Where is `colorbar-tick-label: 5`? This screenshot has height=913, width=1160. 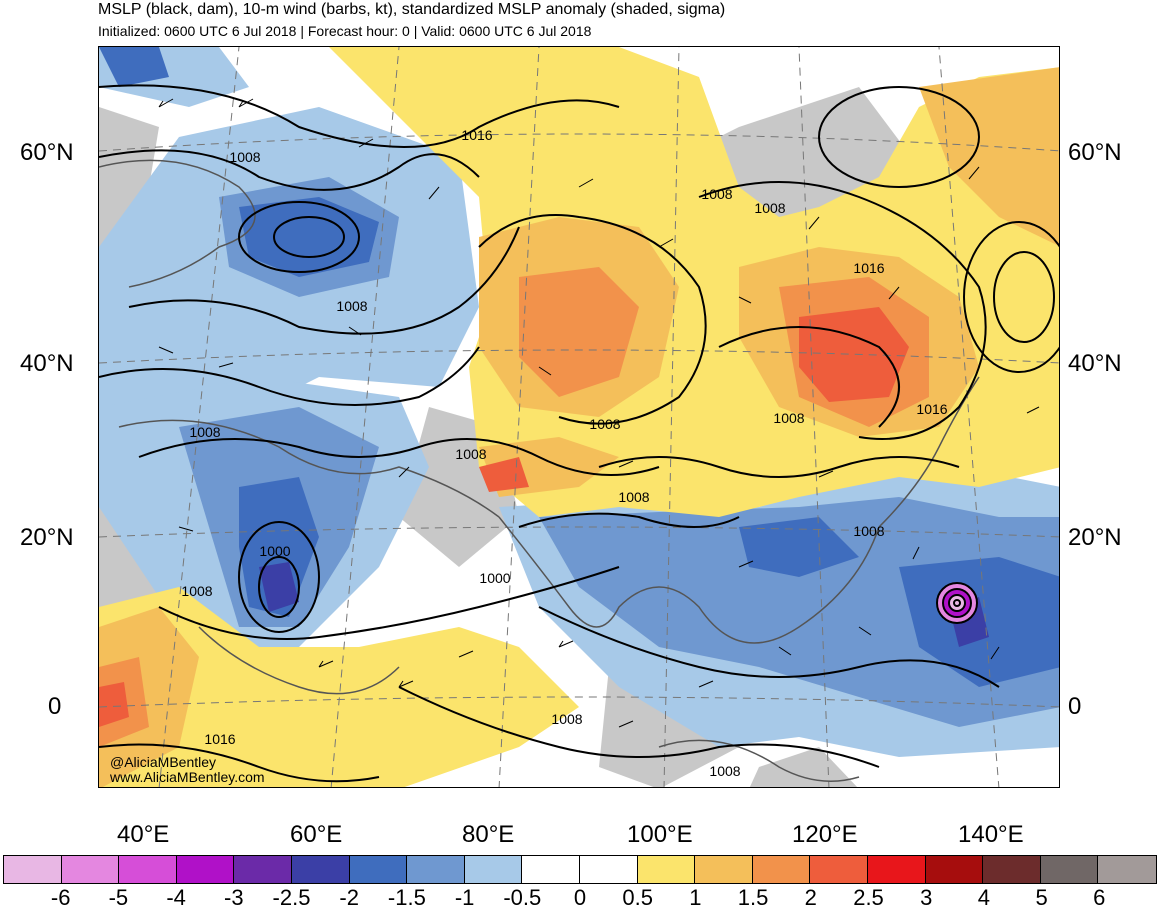 colorbar-tick-label: 5 is located at coordinates (1041, 897).